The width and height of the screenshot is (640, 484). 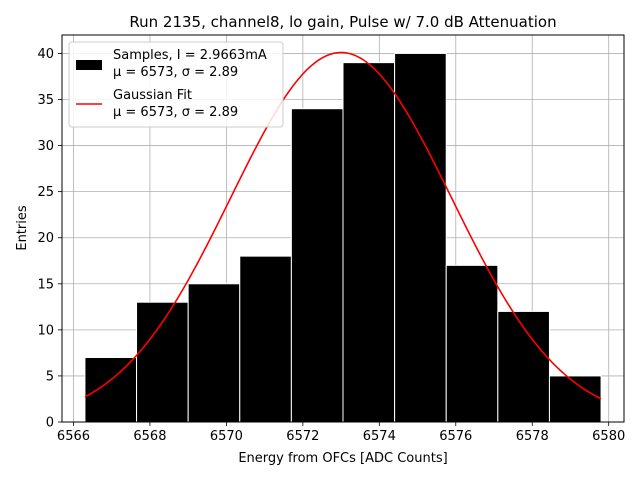 I want to click on x-tick-label: 6576, so click(x=455, y=436).